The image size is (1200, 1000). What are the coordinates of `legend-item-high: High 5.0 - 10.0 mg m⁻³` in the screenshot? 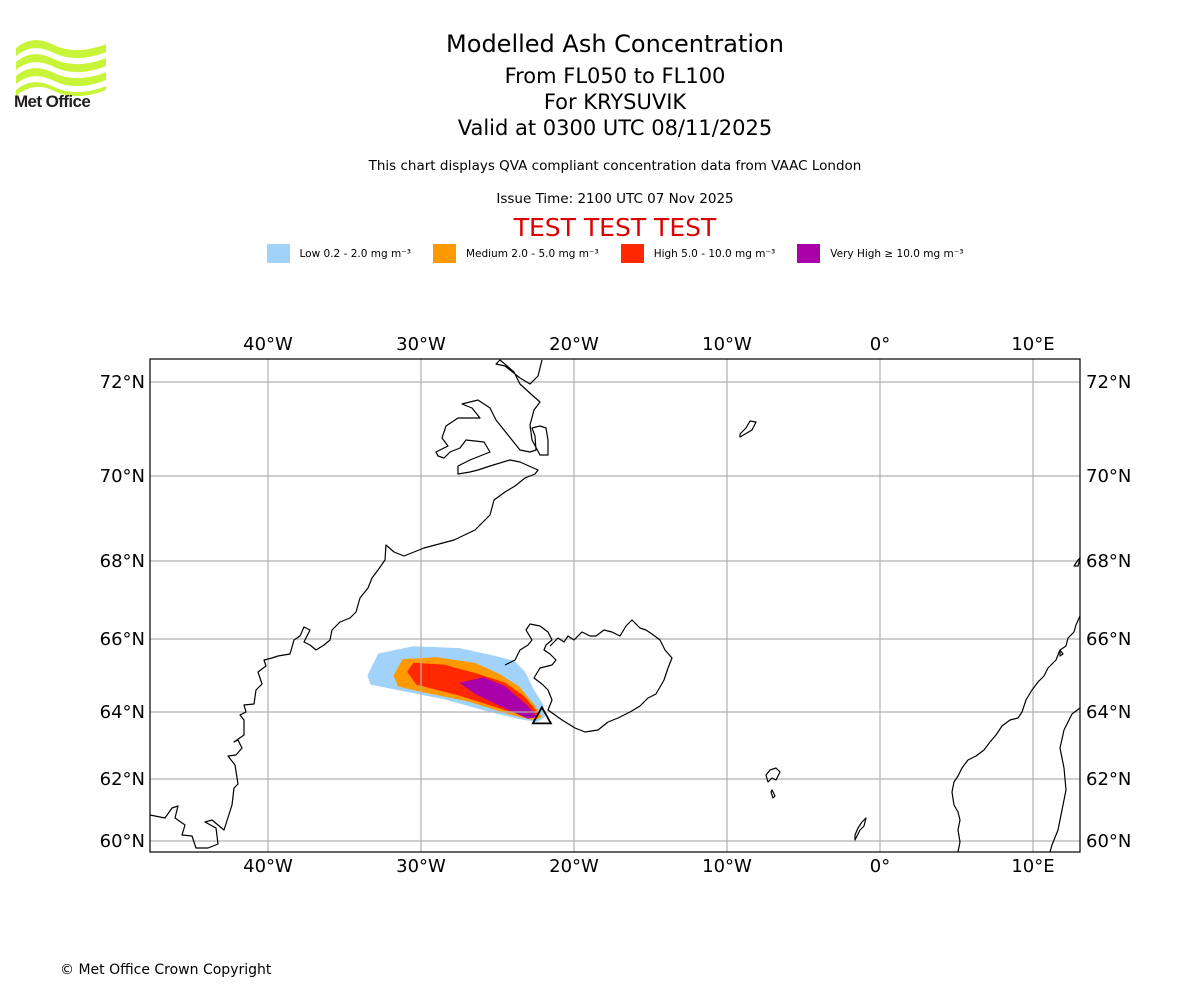 It's located at (698, 253).